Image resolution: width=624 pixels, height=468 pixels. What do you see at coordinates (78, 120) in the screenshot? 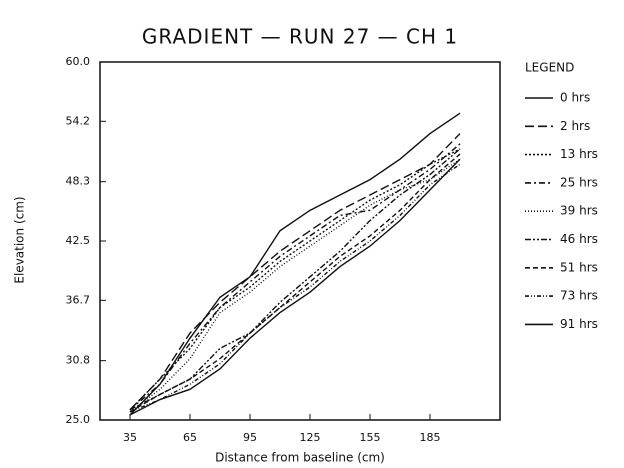
I see `y-tick-label: 54.2` at bounding box center [78, 120].